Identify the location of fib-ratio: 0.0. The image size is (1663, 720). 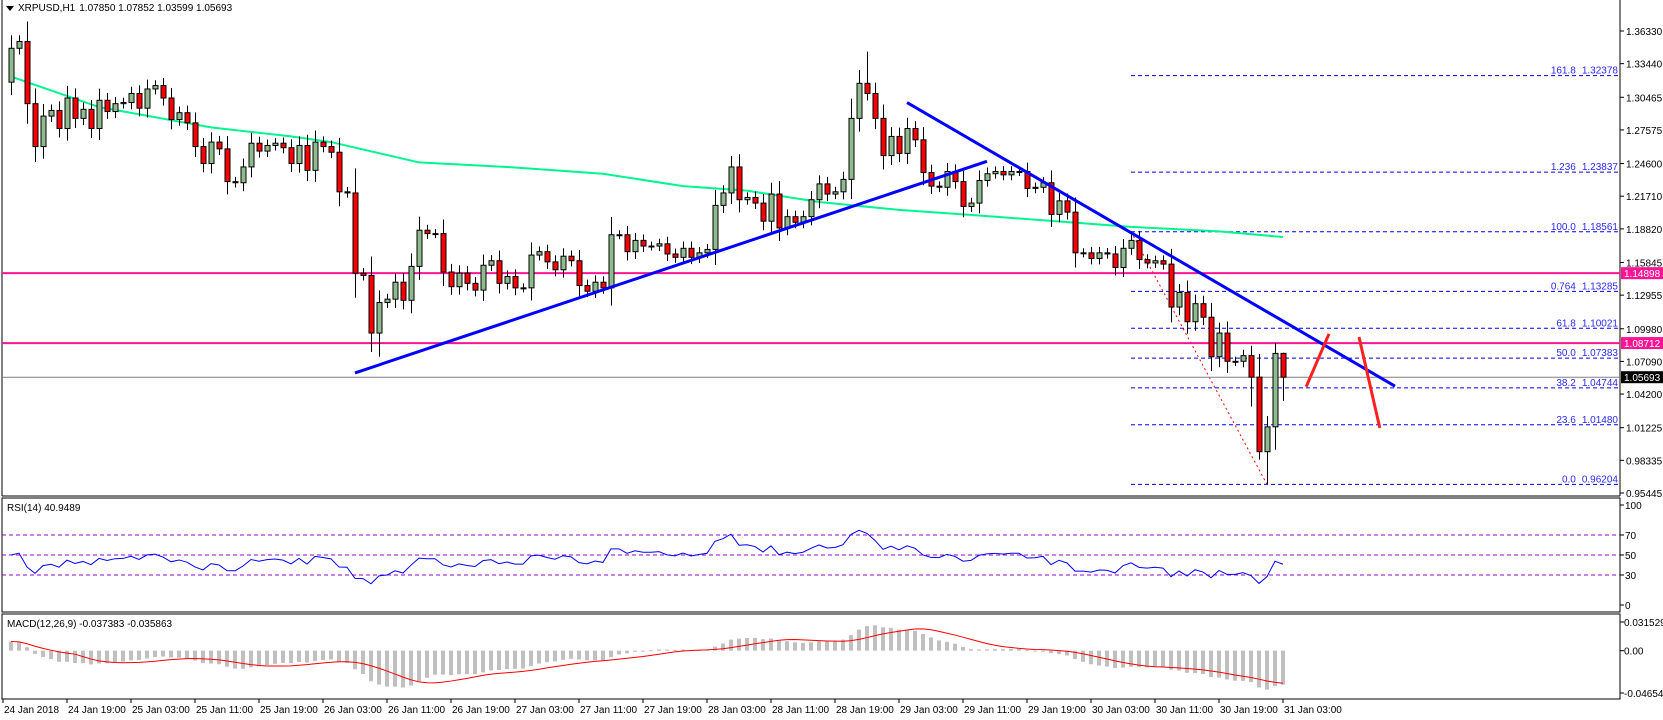
(1569, 479).